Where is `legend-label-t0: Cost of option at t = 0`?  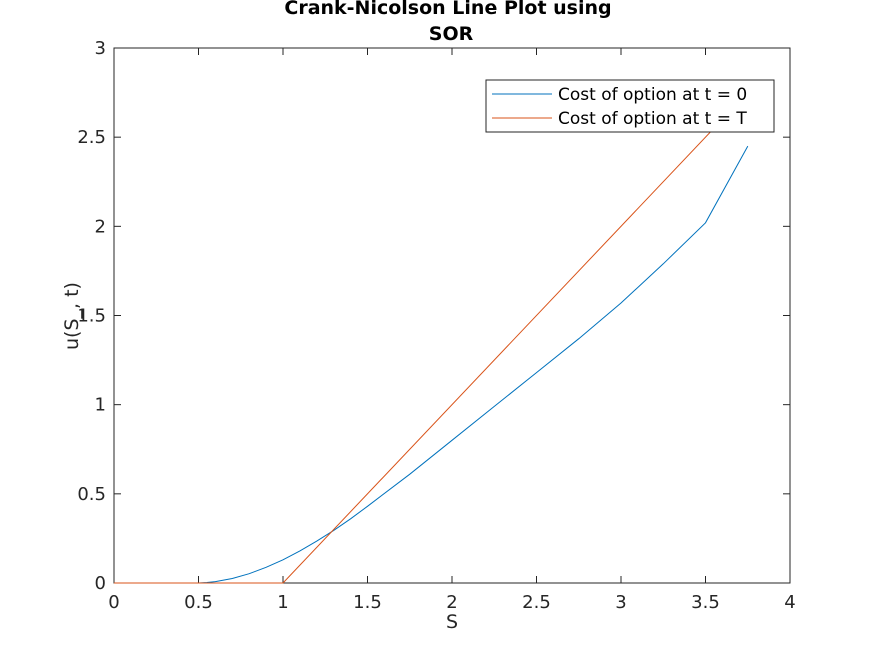 legend-label-t0: Cost of option at t = 0 is located at coordinates (652, 95).